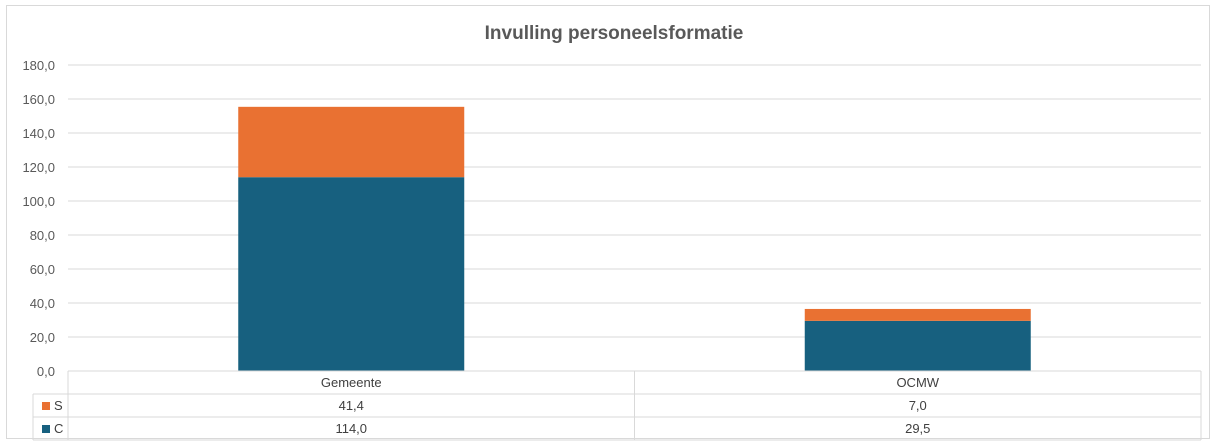 This screenshot has width=1216, height=443. I want to click on chart-title: Invulling personeelsformatie, so click(614, 33).